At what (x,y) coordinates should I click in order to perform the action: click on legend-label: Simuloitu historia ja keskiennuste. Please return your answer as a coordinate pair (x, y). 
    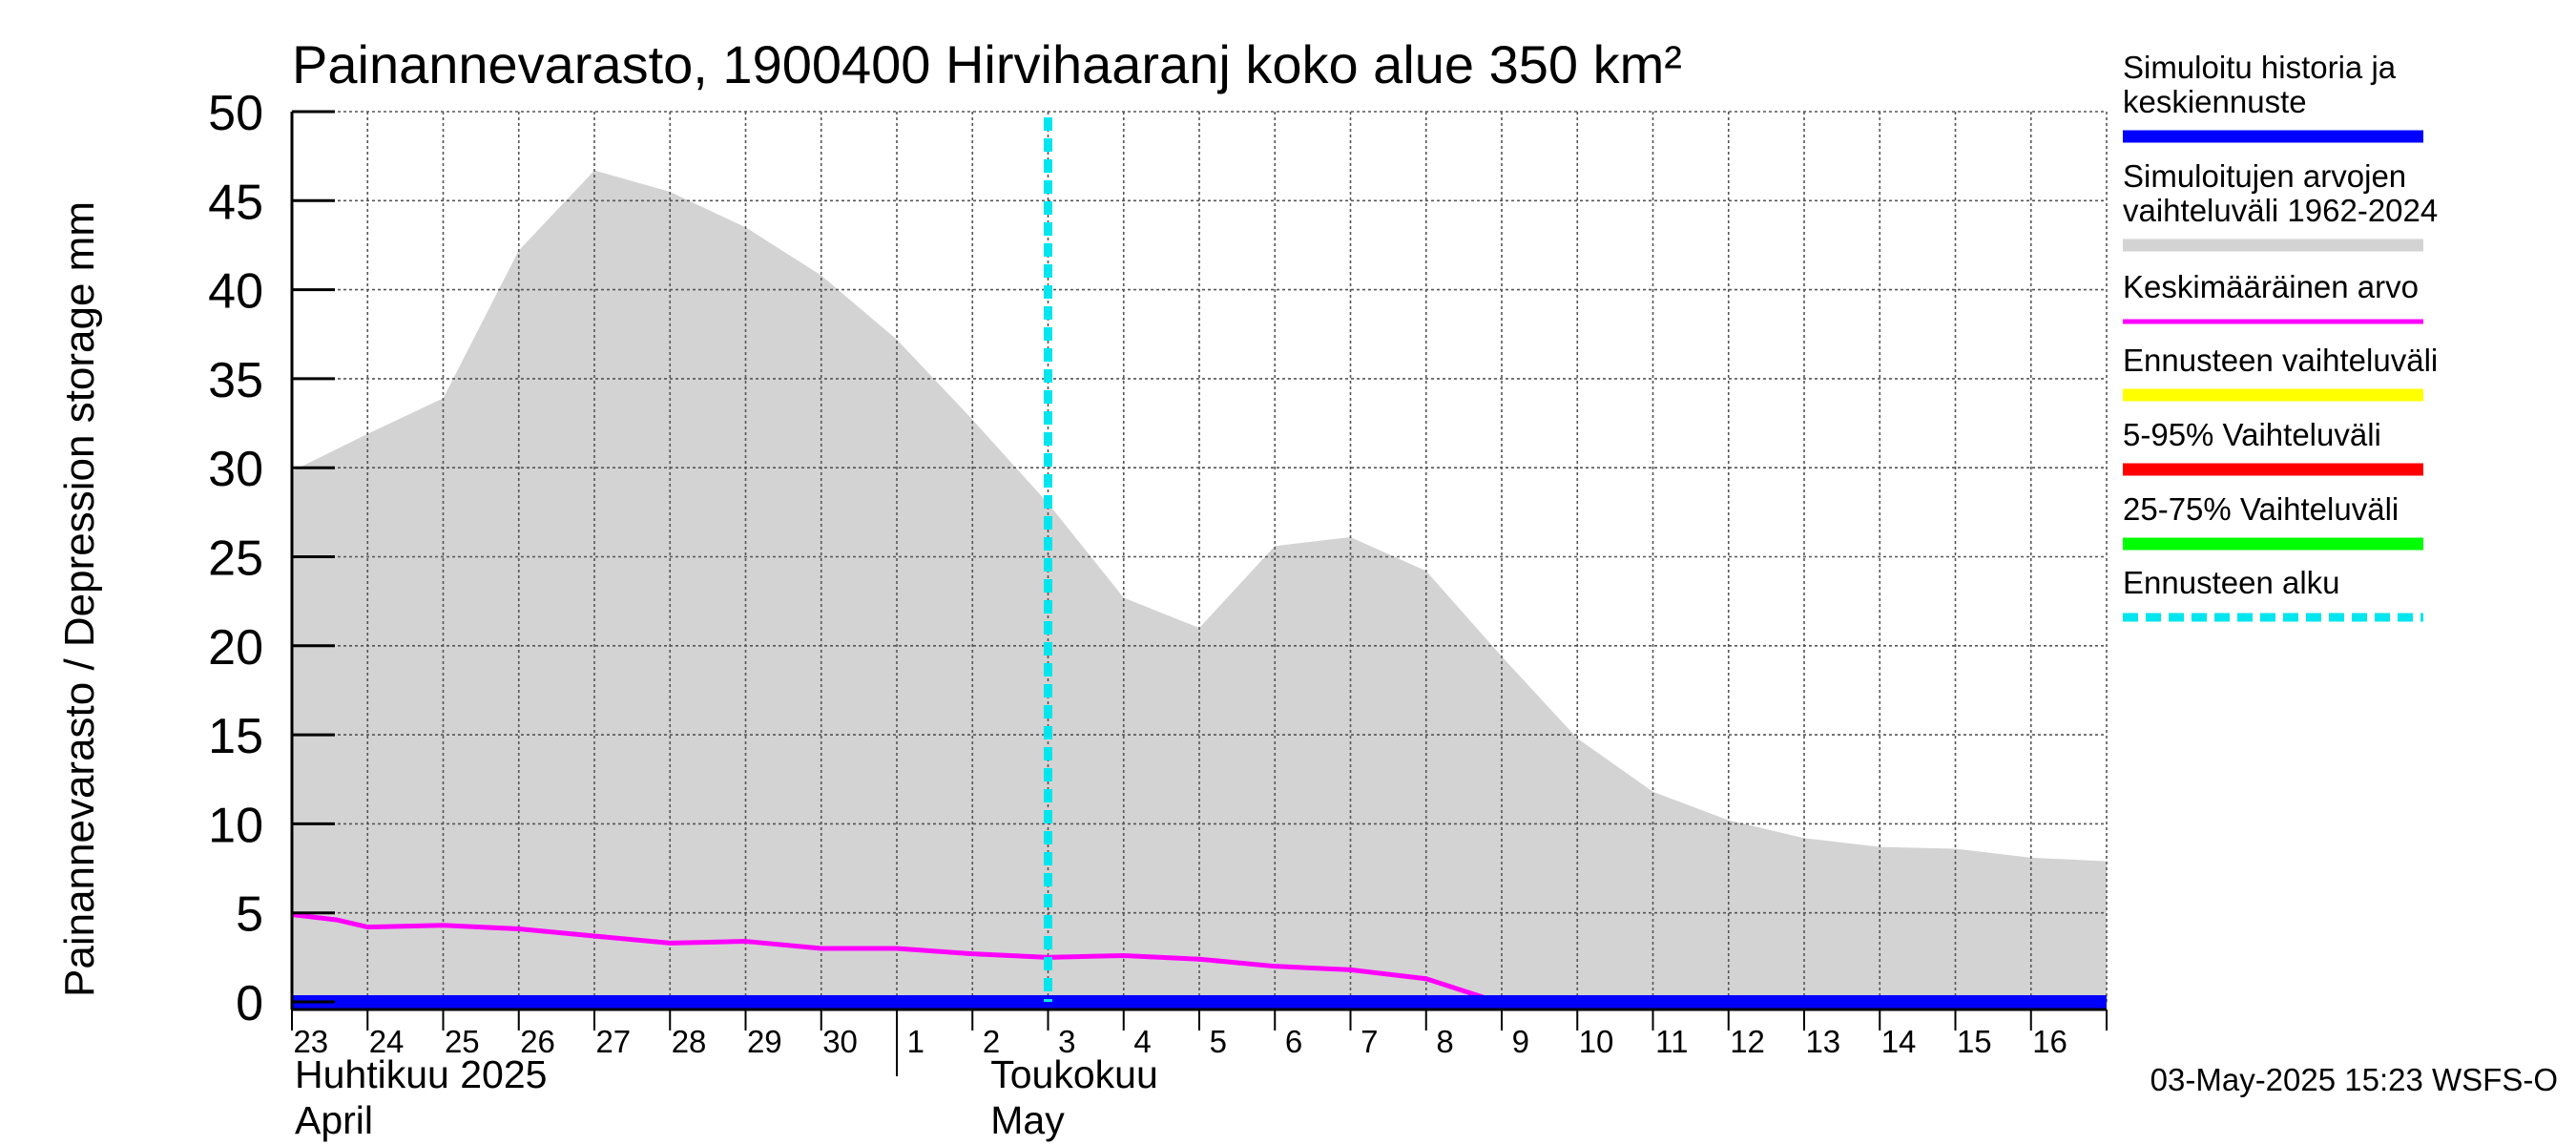
    Looking at the image, I should click on (2260, 84).